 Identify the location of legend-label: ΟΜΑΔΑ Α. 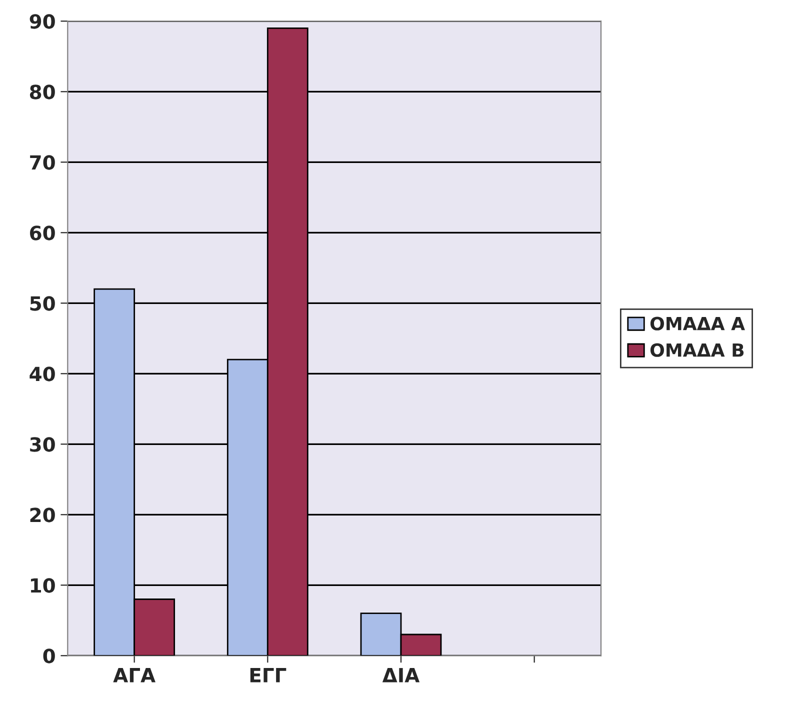
(697, 323).